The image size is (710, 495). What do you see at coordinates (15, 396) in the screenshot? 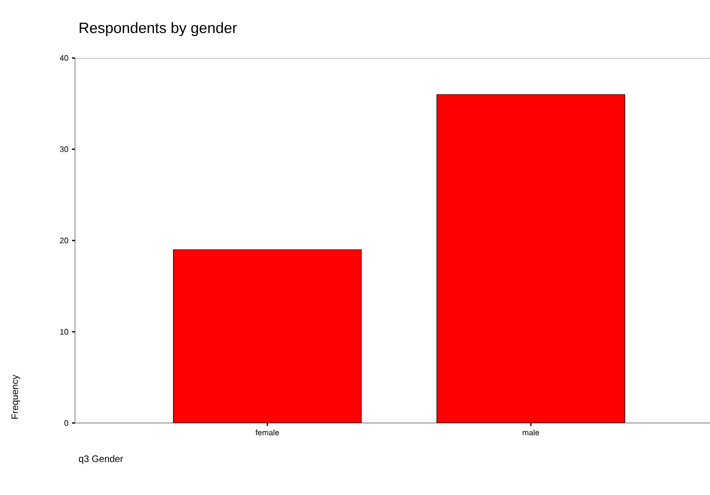
I see `y-axis-title: Frequency` at bounding box center [15, 396].